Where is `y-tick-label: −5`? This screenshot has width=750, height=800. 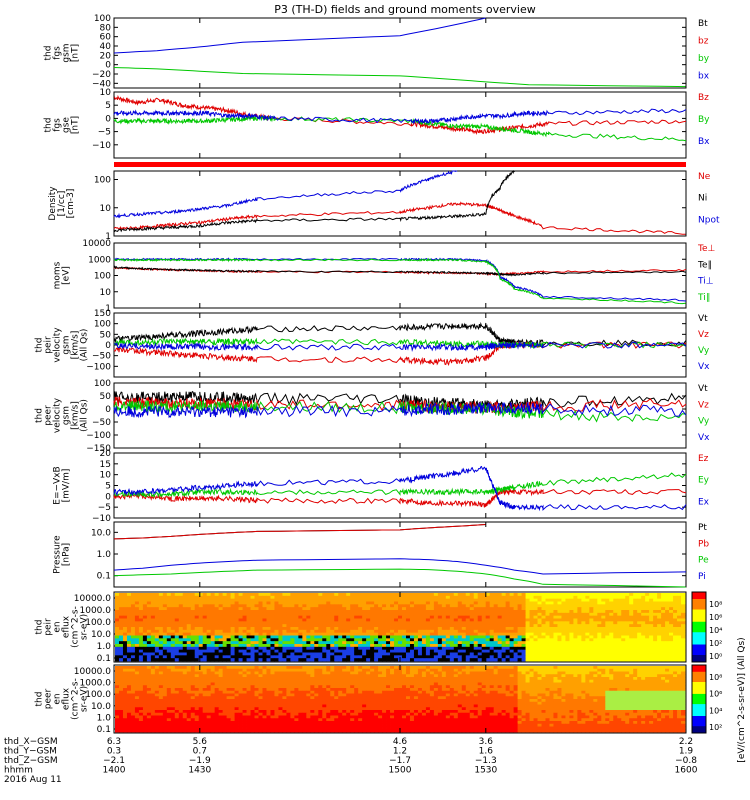
y-tick-label: −5 is located at coordinates (104, 508).